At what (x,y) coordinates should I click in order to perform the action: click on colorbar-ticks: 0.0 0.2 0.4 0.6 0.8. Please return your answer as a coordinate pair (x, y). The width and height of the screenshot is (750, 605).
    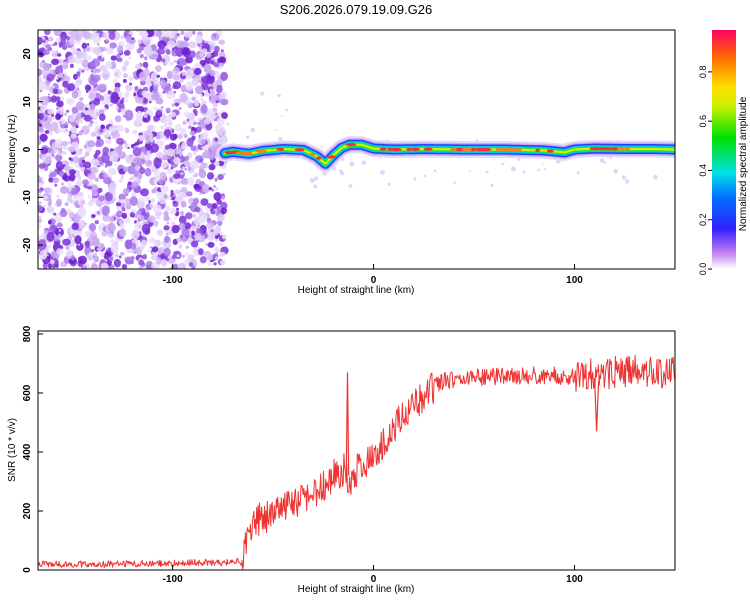
    Looking at the image, I should click on (705, 170).